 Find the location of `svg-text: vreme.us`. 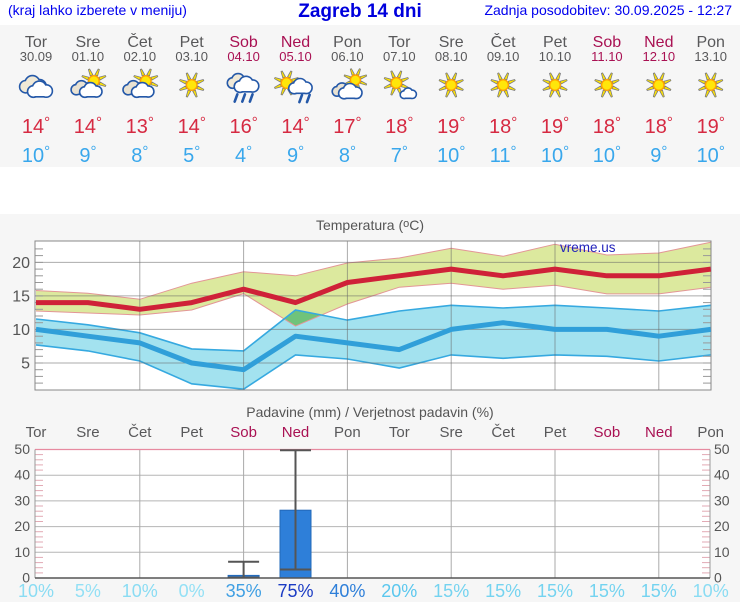

svg-text: vreme.us is located at coordinates (588, 247).